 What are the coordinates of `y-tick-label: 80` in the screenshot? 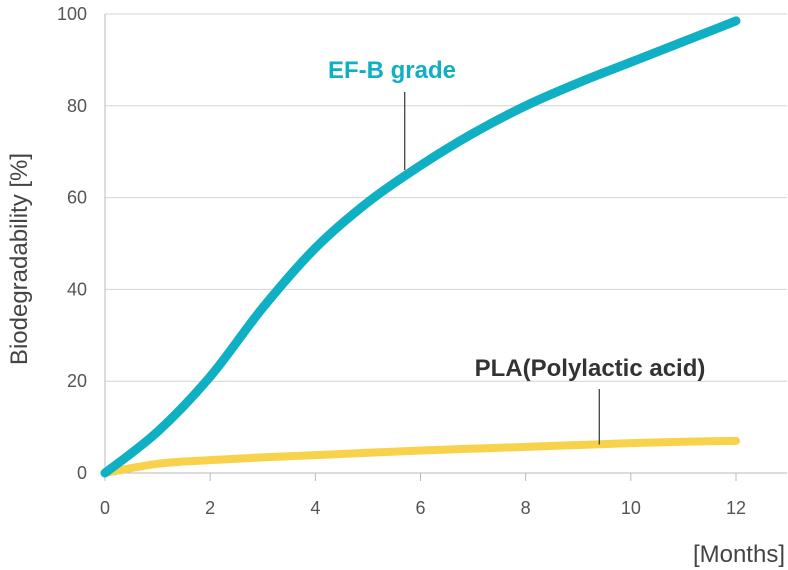 It's located at (77, 106).